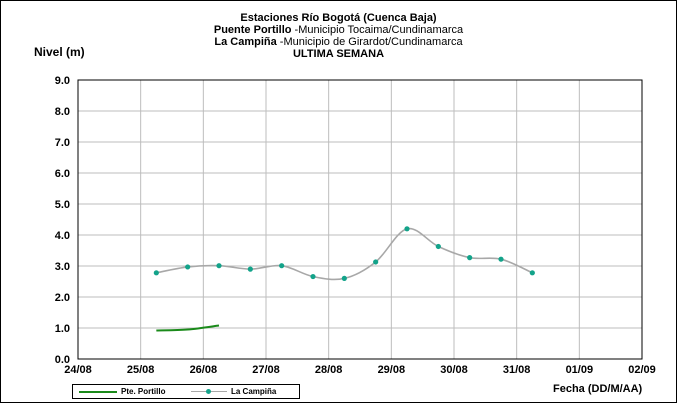  What do you see at coordinates (204, 370) in the screenshot?
I see `x-tick-label: 26/08` at bounding box center [204, 370].